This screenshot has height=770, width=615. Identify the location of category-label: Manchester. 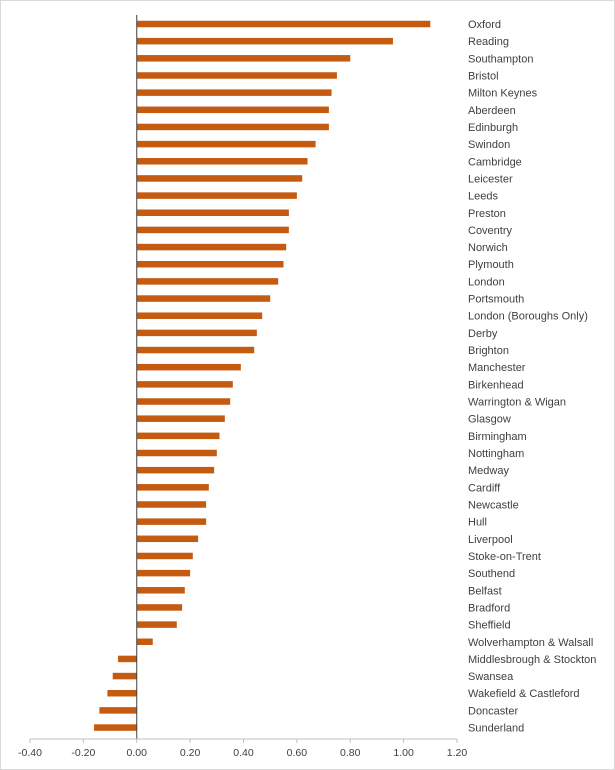
(497, 368).